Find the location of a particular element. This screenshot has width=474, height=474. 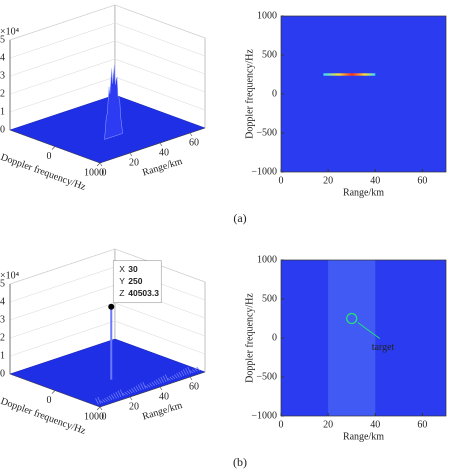

datatip-point is located at coordinates (111, 306).